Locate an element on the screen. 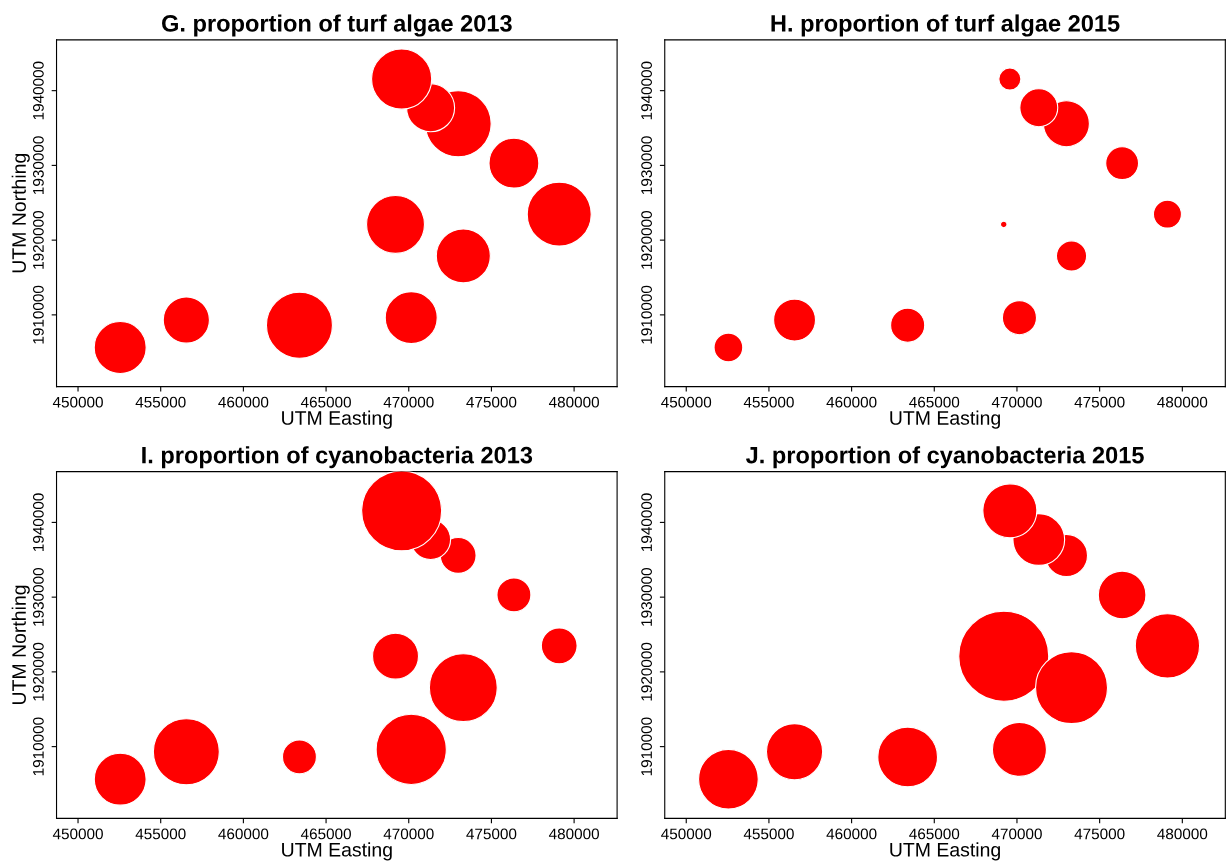 The height and width of the screenshot is (866, 1229). chart-title: G. proportion of turf algae 2013 is located at coordinates (337, 25).